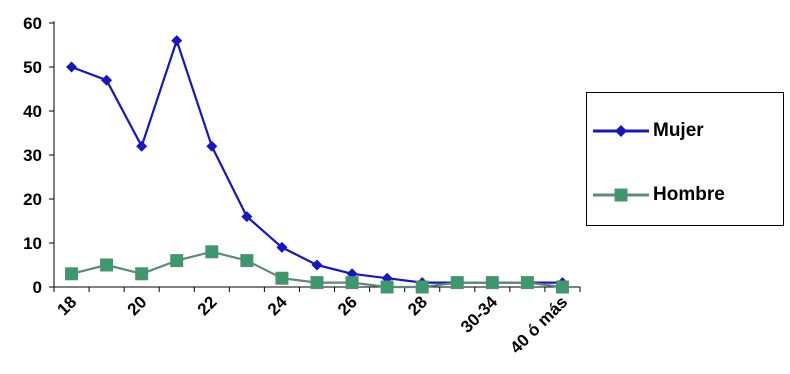 This screenshot has width=790, height=374. What do you see at coordinates (678, 130) in the screenshot?
I see `legend-label-mujer: Mujer` at bounding box center [678, 130].